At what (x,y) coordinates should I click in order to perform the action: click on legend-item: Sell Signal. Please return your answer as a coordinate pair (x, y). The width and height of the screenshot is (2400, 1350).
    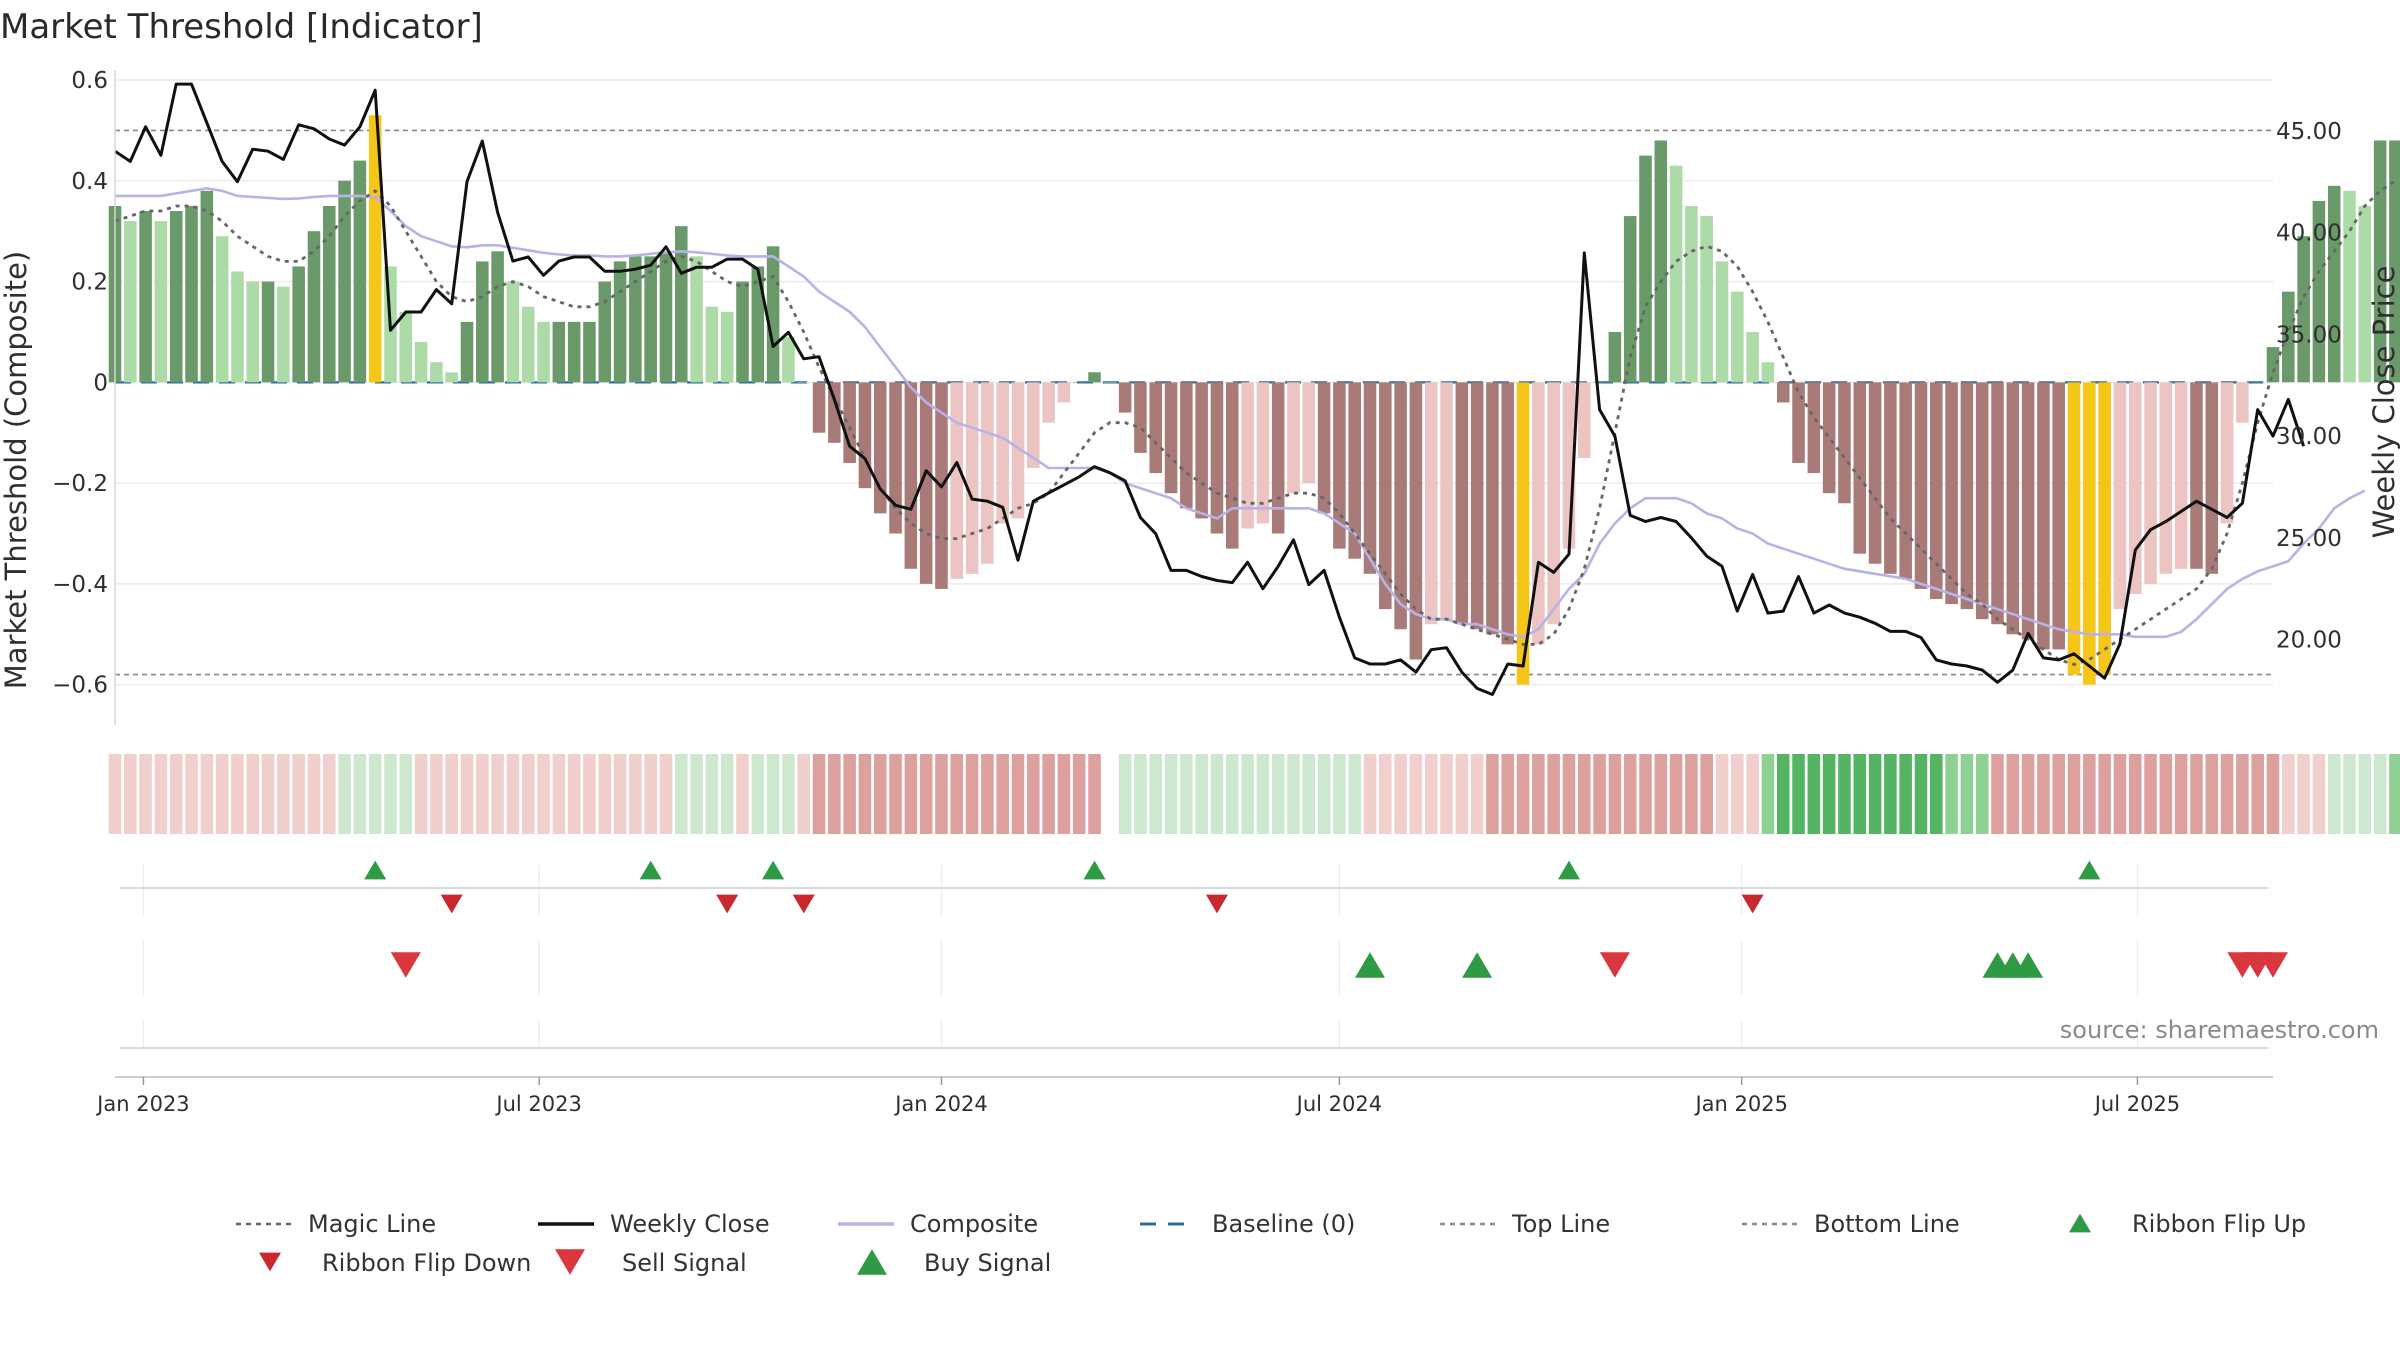
    Looking at the image, I should click on (651, 1263).